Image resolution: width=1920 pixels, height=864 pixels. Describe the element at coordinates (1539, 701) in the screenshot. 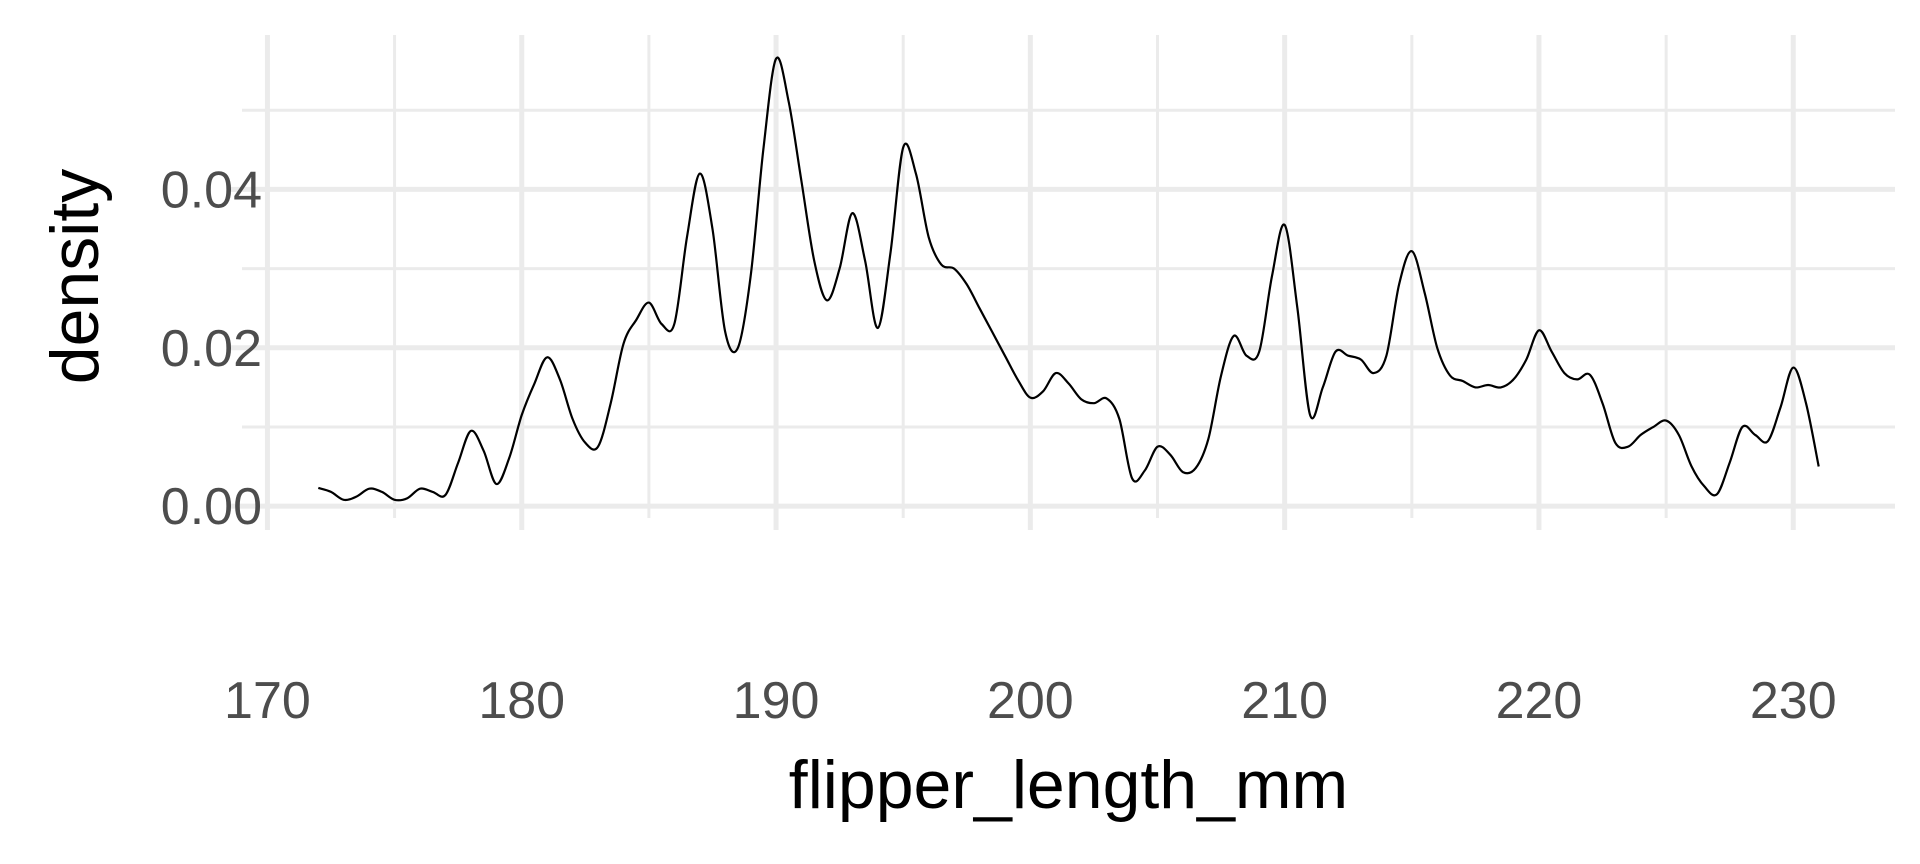

I see `x-tick-label: 220` at that location.